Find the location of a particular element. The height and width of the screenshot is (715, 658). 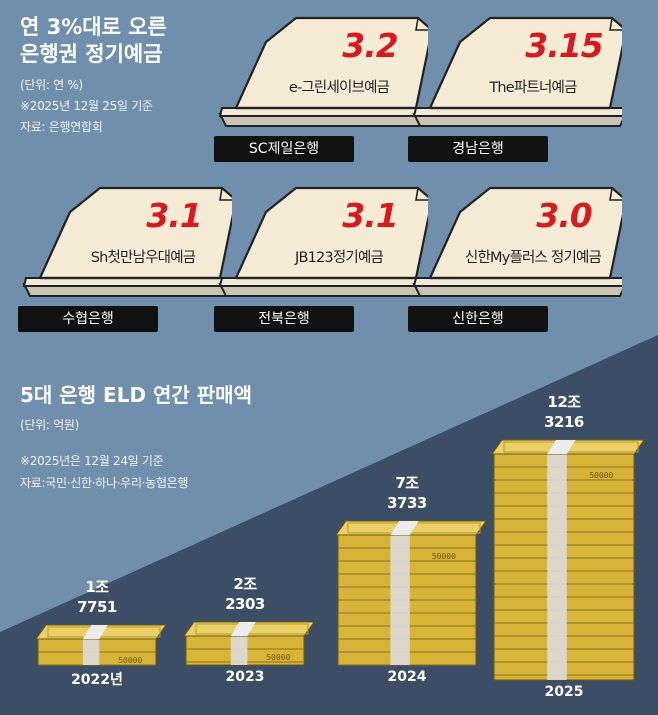

eld-value-trillion: 1조 is located at coordinates (97, 587).